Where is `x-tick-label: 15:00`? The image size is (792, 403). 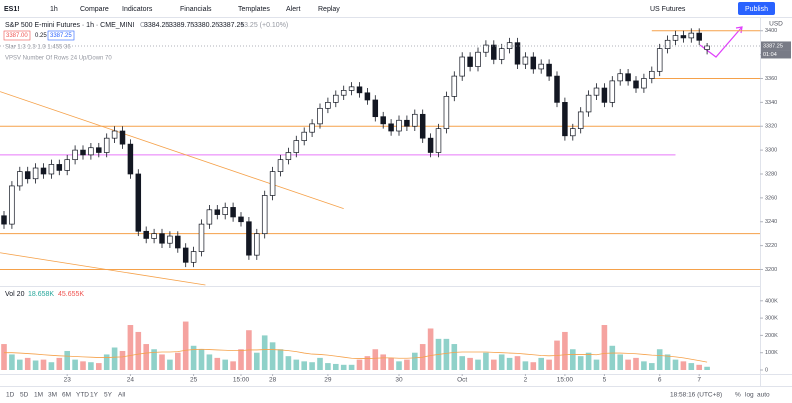 x-tick-label: 15:00 is located at coordinates (565, 380).